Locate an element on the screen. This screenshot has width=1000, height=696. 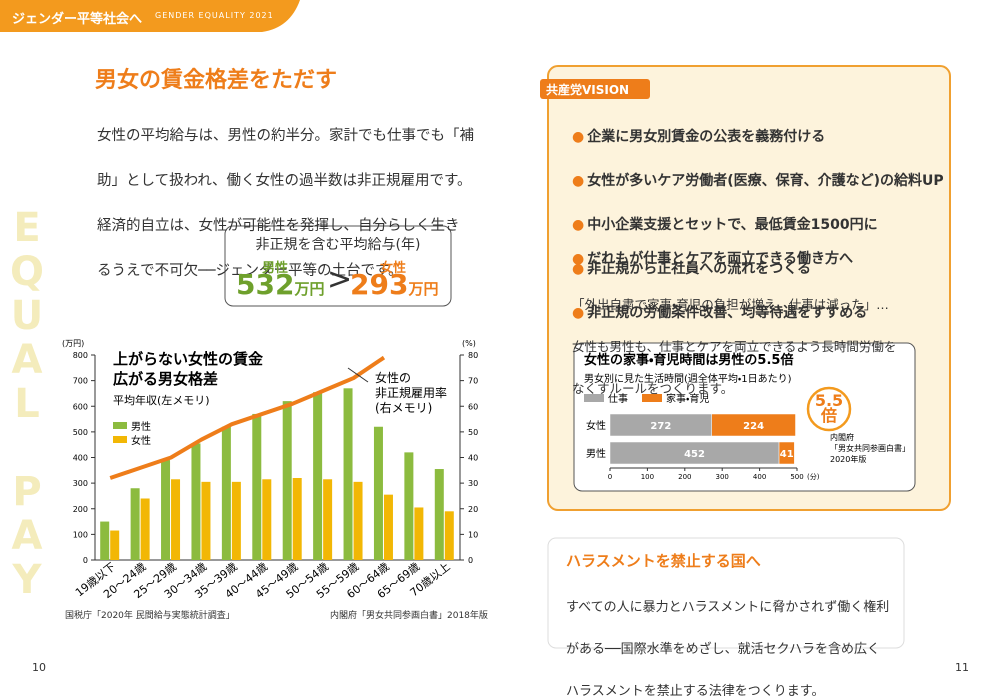
header-subtitle: GENDER EQUALITY 2021 is located at coordinates (214, 15).